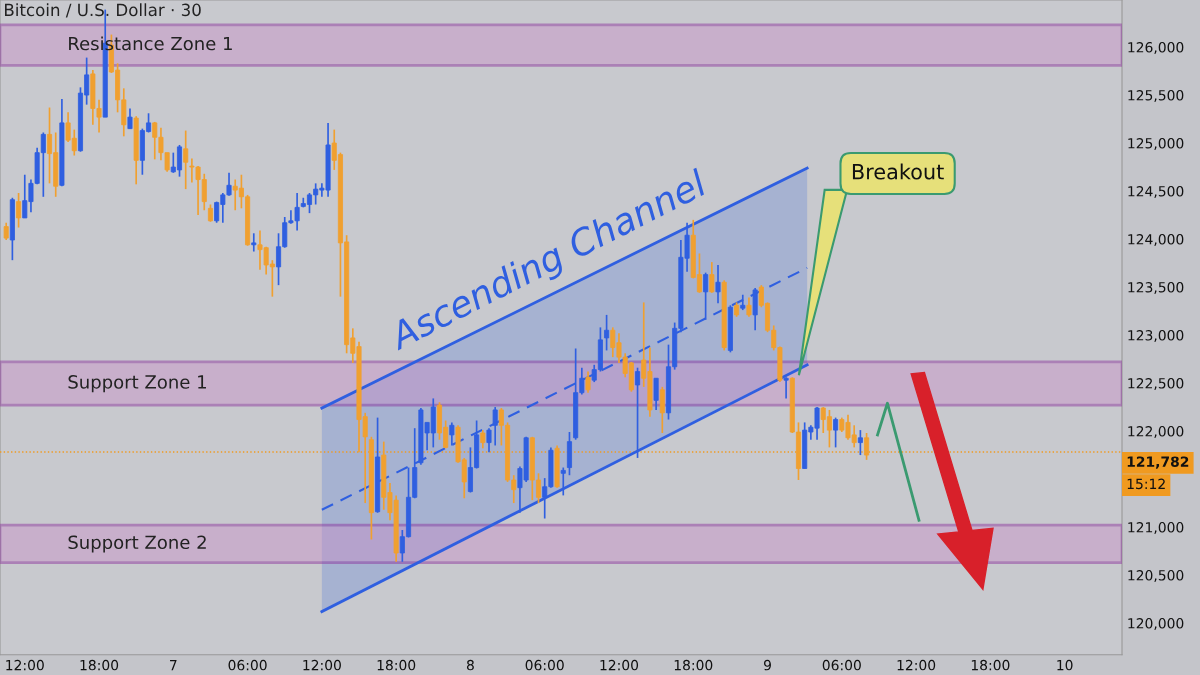 Image resolution: width=1200 pixels, height=675 pixels. What do you see at coordinates (173, 665) in the screenshot?
I see `x-tick-label: 7` at bounding box center [173, 665].